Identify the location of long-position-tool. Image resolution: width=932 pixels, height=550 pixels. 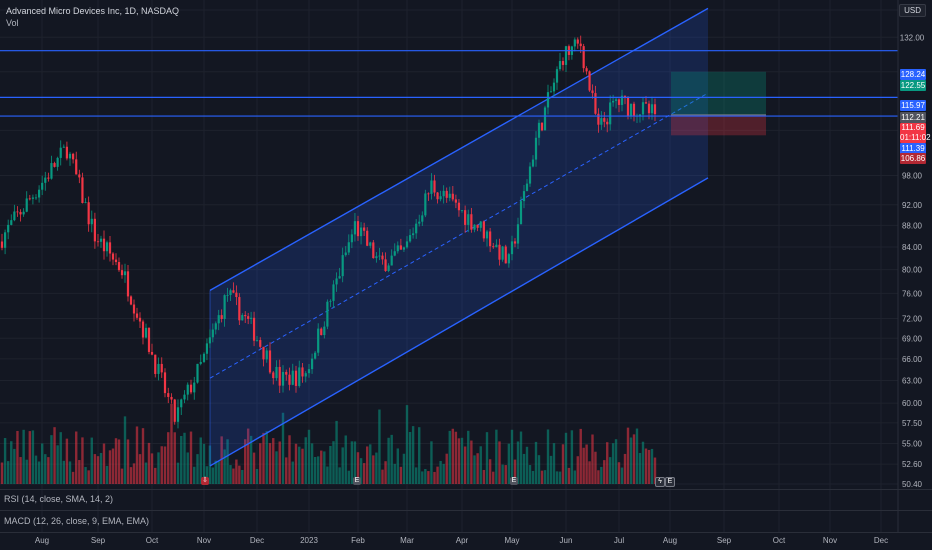
(718, 103).